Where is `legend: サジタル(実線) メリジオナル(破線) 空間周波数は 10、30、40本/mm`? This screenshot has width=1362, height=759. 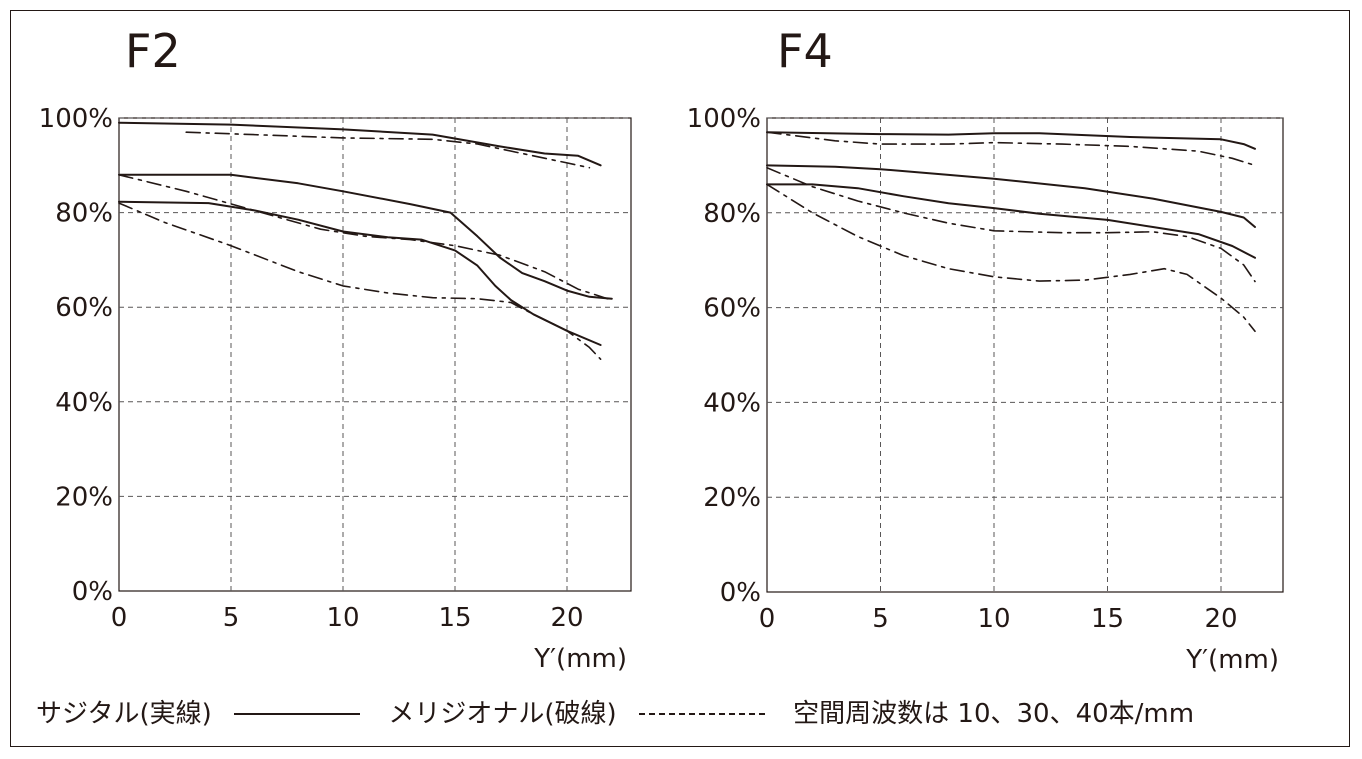 legend: サジタル(実線) メリジオナル(破線) 空間周波数は 10、30、40本/mm is located at coordinates (615, 713).